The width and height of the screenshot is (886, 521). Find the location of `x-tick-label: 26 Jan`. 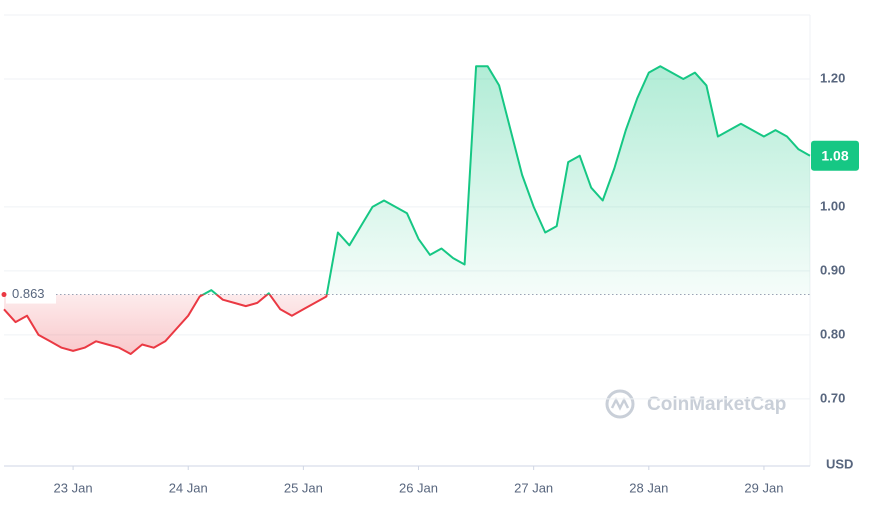

x-tick-label: 26 Jan is located at coordinates (418, 487).